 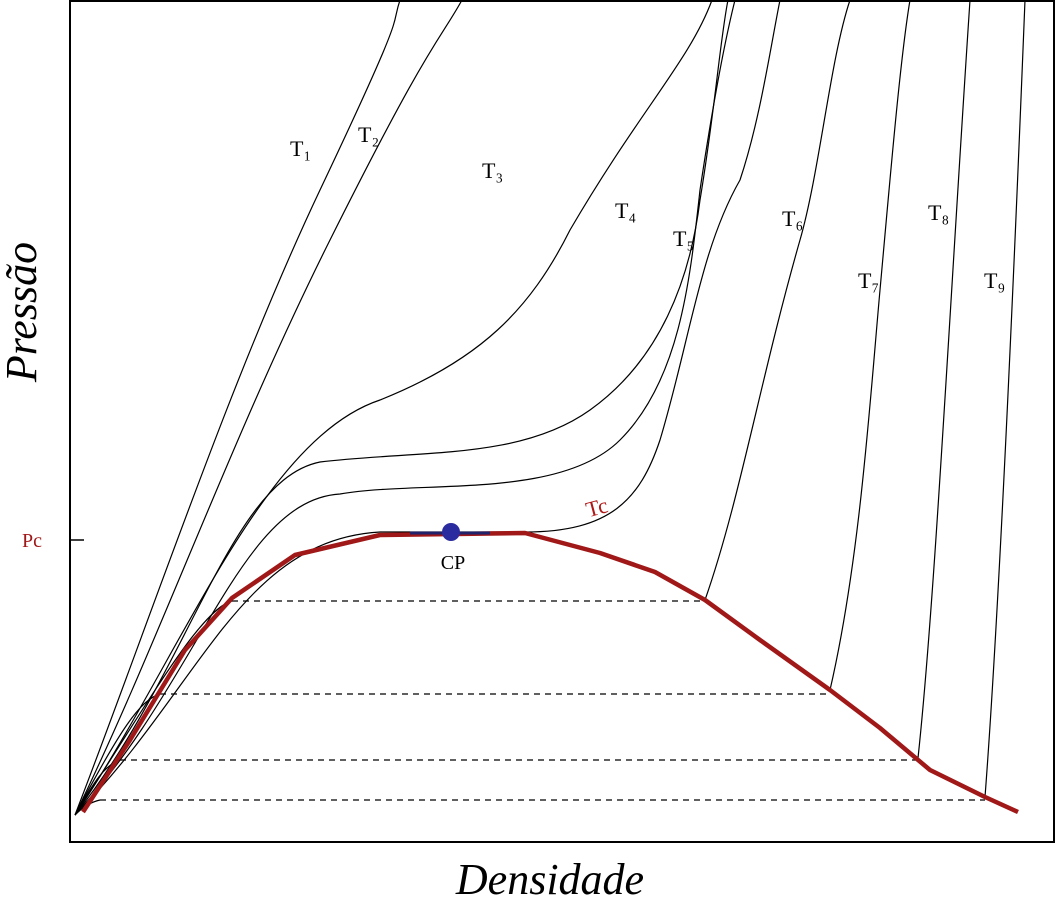 I want to click on isotherm-label: T₂, so click(x=368, y=134).